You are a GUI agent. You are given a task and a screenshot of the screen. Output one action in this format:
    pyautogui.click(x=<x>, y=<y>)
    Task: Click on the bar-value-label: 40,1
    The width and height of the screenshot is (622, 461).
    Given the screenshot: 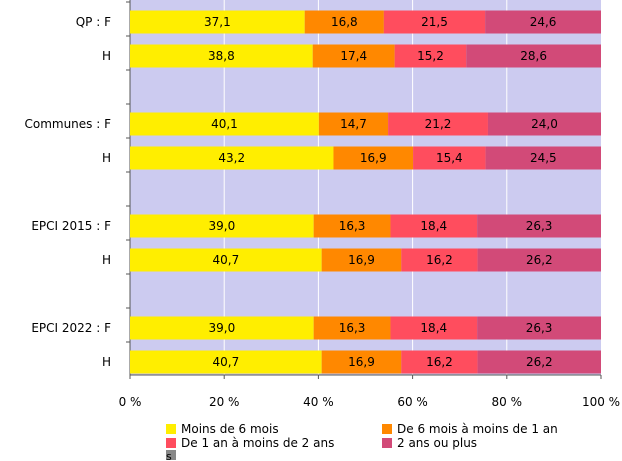 What is the action you would take?
    pyautogui.click(x=224, y=124)
    